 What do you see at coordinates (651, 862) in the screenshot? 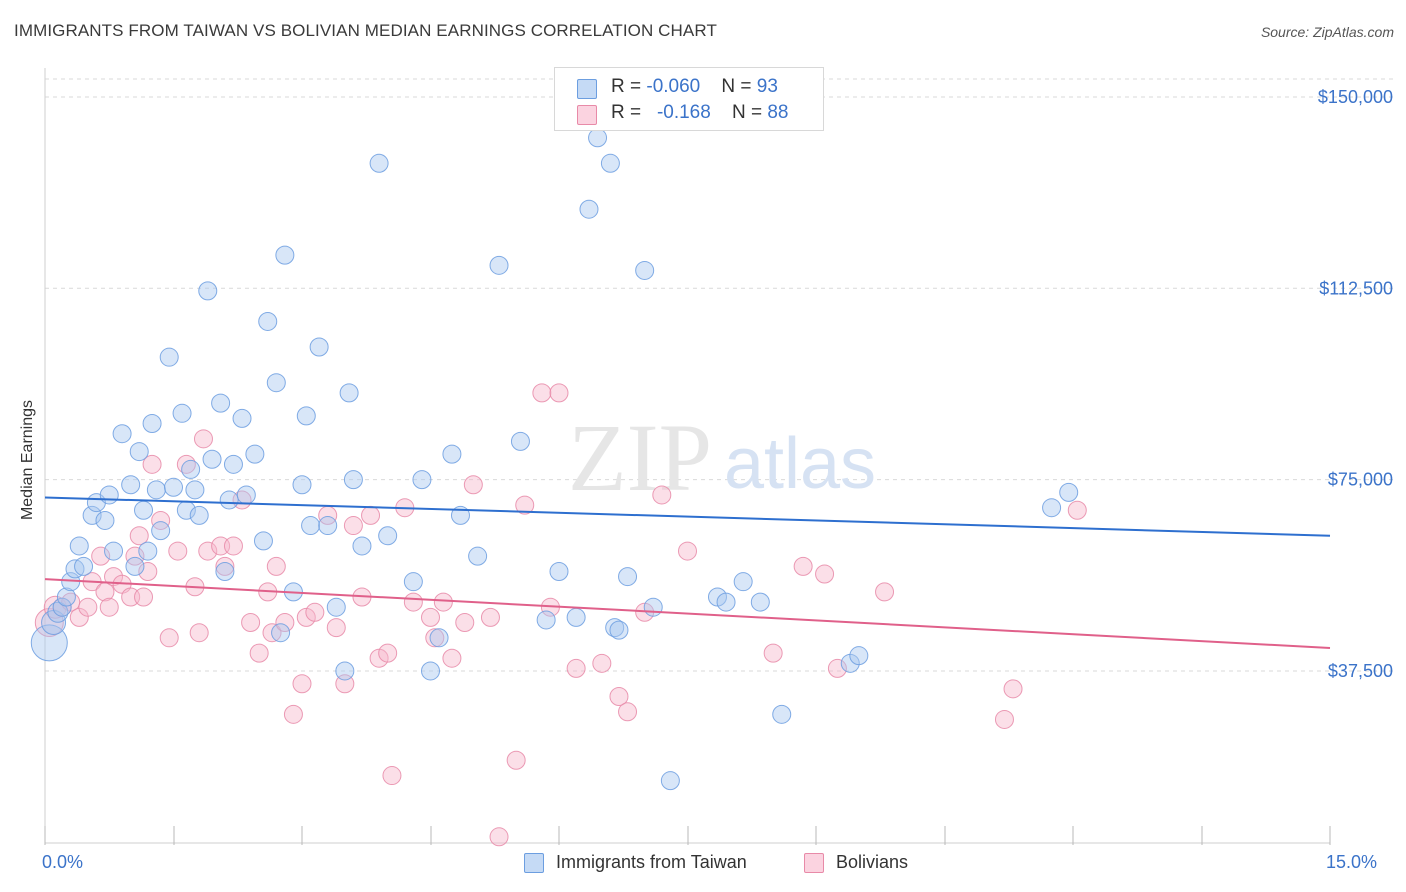
I see `bottom-legend-label-taiwan: Immigrants from Taiwan` at bounding box center [651, 862].